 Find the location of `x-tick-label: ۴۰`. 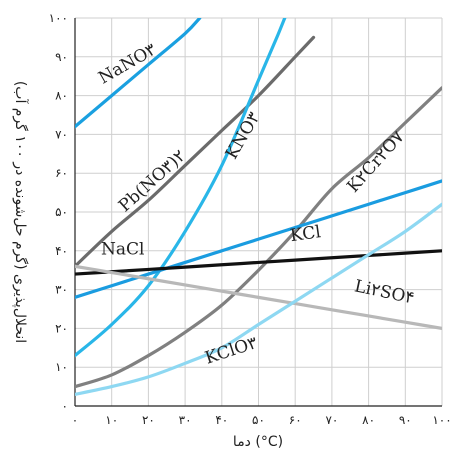

x-tick-label: ۴۰ is located at coordinates (221, 420).